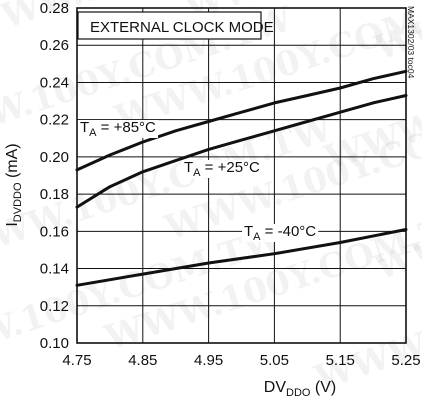 The height and width of the screenshot is (402, 422). Describe the element at coordinates (54, 82) in the screenshot. I see `y-tick-label: 0.24` at that location.